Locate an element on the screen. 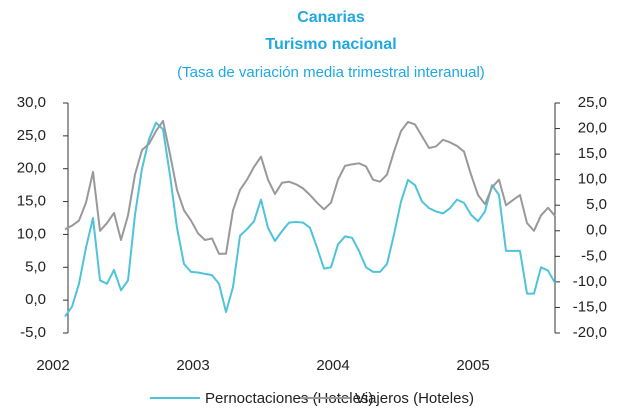 The height and width of the screenshot is (409, 621). y2-tick-label: 15,0 is located at coordinates (592, 153).